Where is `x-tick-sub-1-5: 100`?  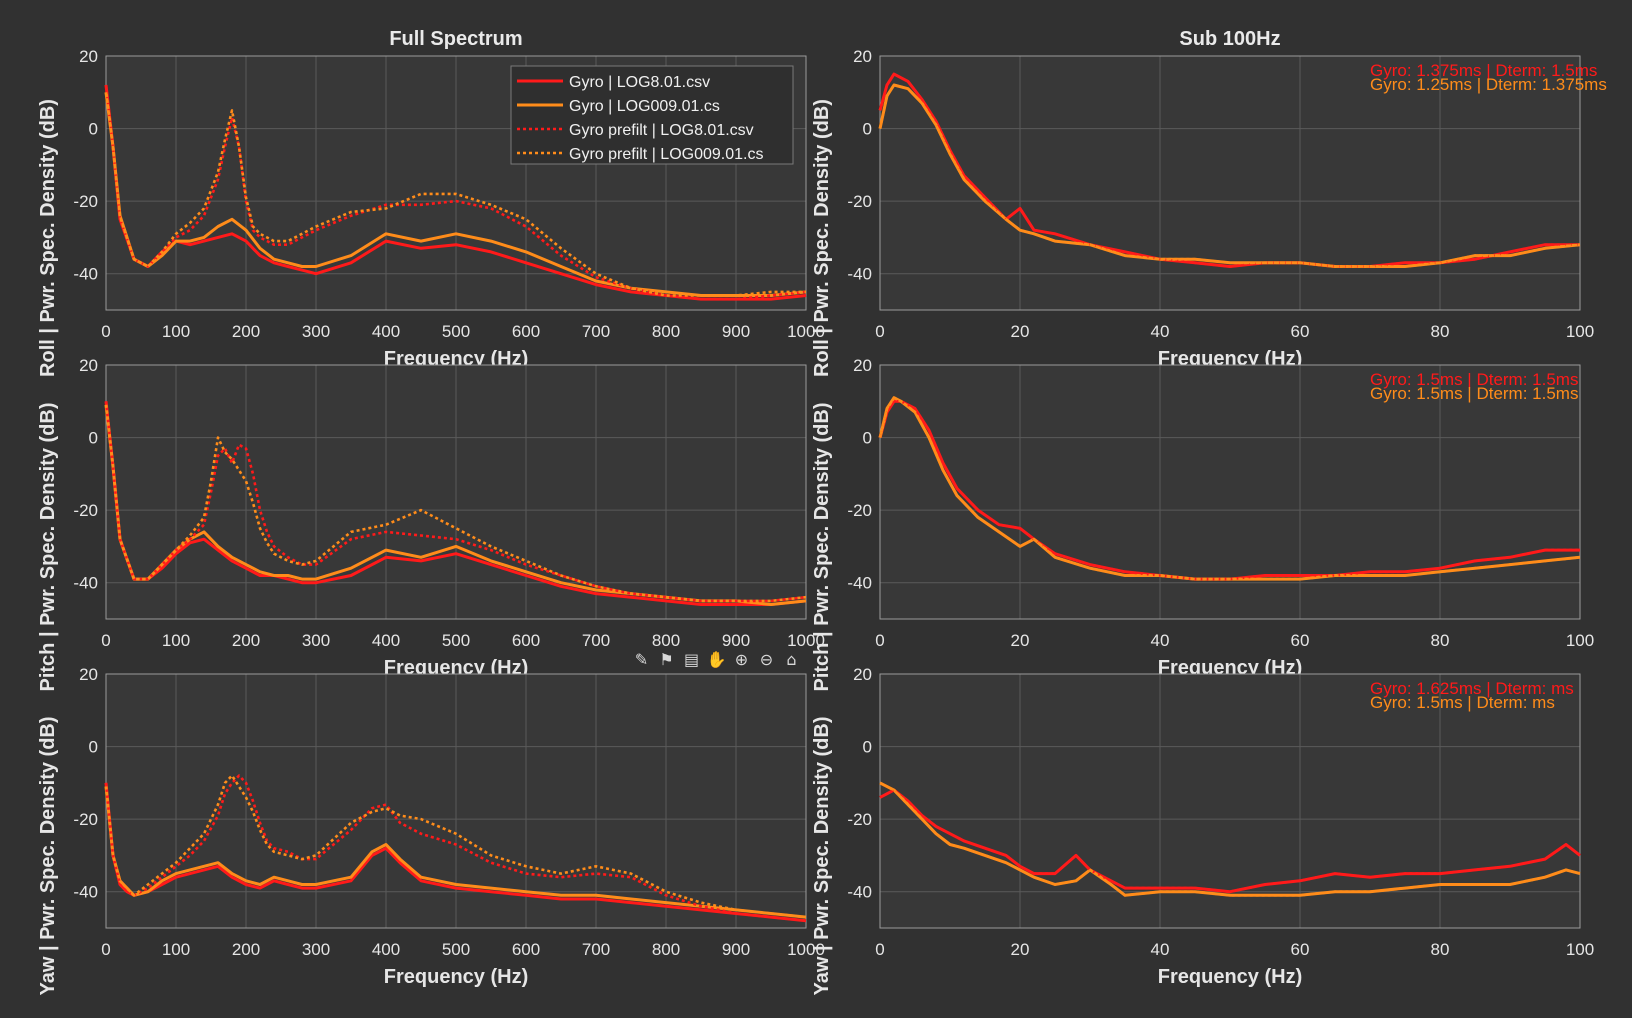 x-tick-sub-1-5: 100 is located at coordinates (1580, 640).